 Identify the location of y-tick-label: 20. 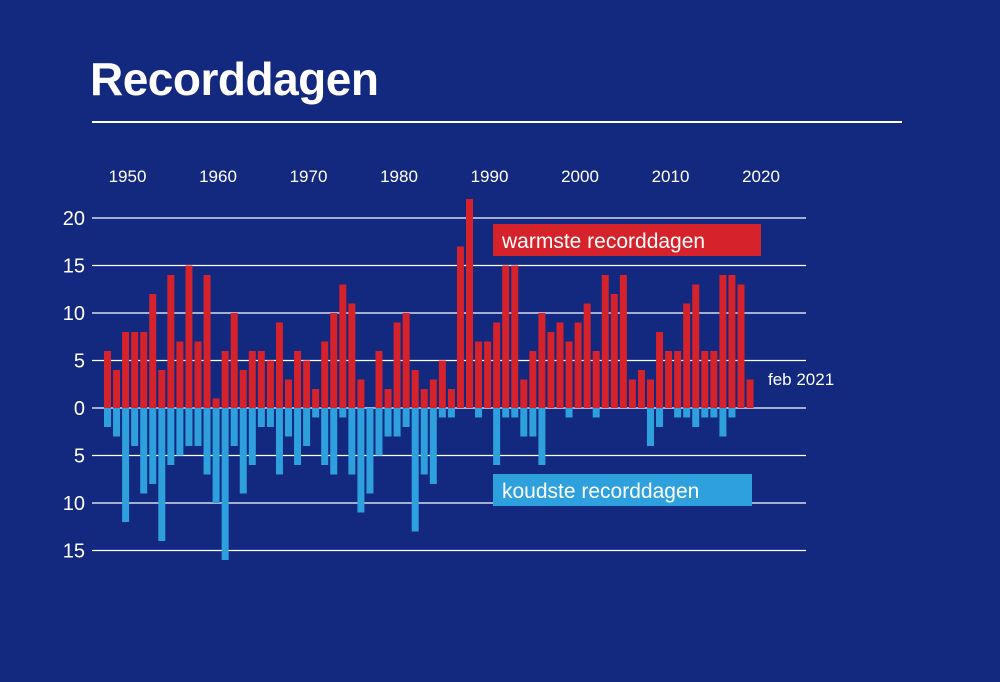
(74, 219).